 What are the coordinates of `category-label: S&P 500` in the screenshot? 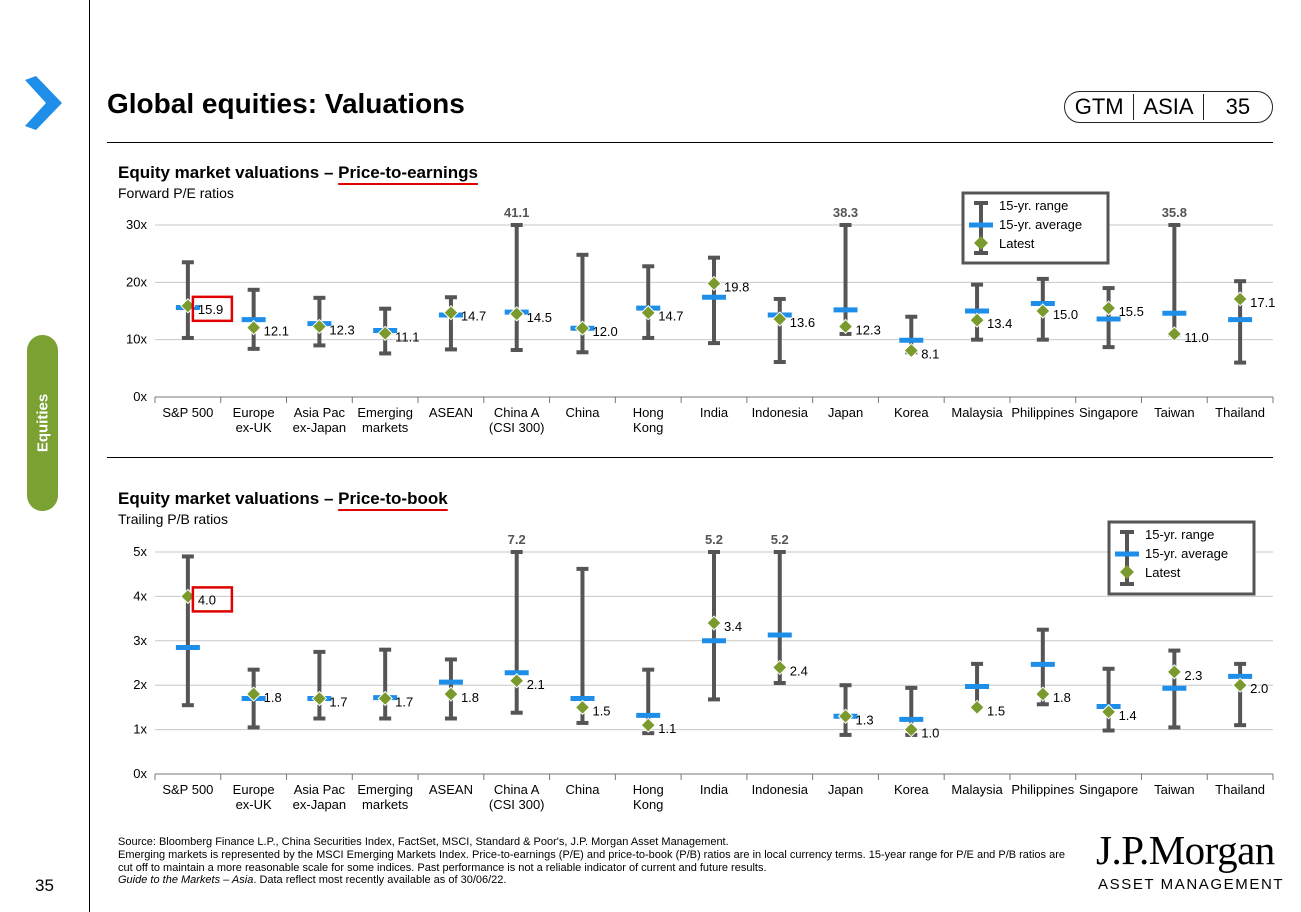 It's located at (187, 789).